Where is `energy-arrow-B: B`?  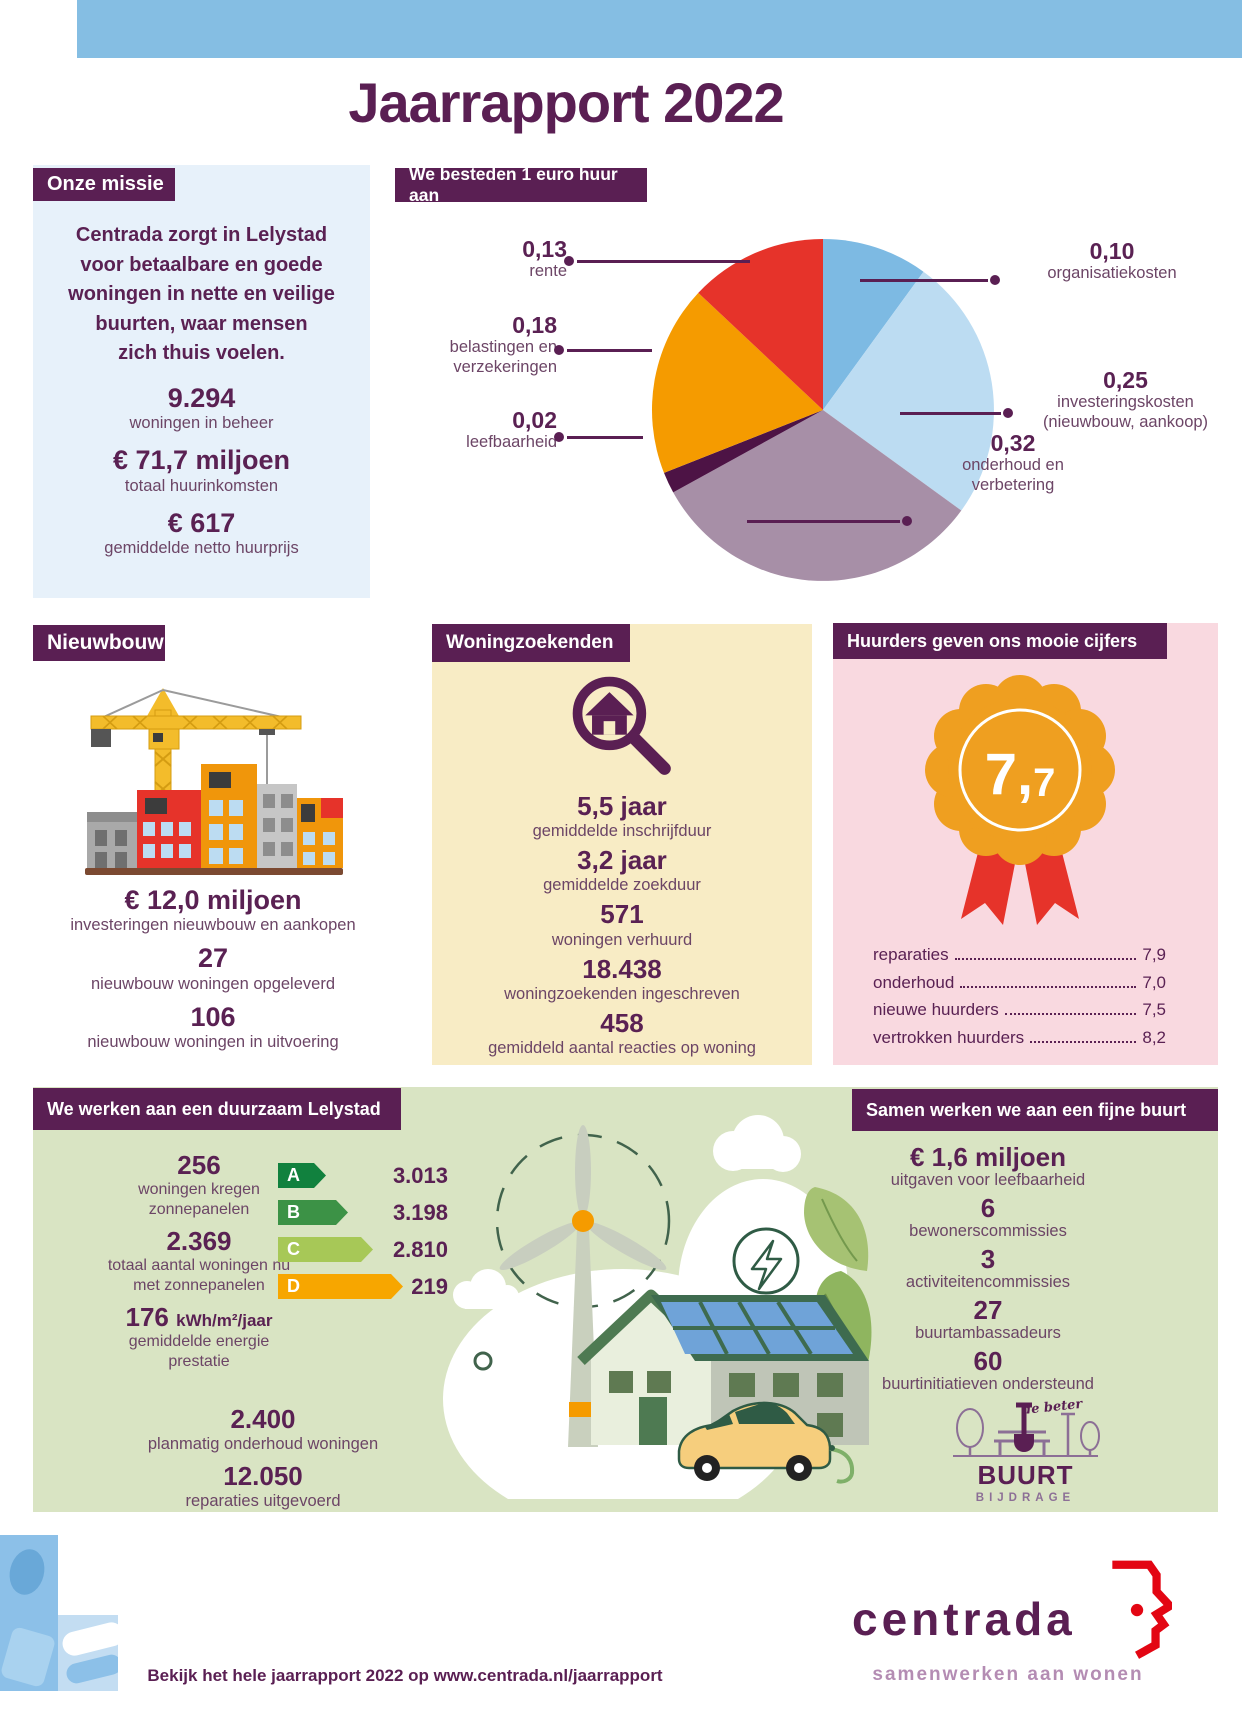
energy-arrow-B: B is located at coordinates (313, 1212).